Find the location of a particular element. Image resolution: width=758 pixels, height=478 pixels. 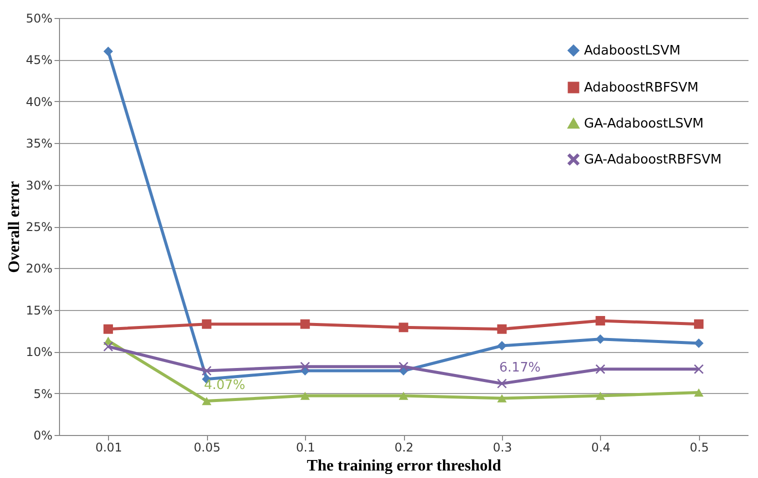

y-tick-label: 5% is located at coordinates (42, 393).